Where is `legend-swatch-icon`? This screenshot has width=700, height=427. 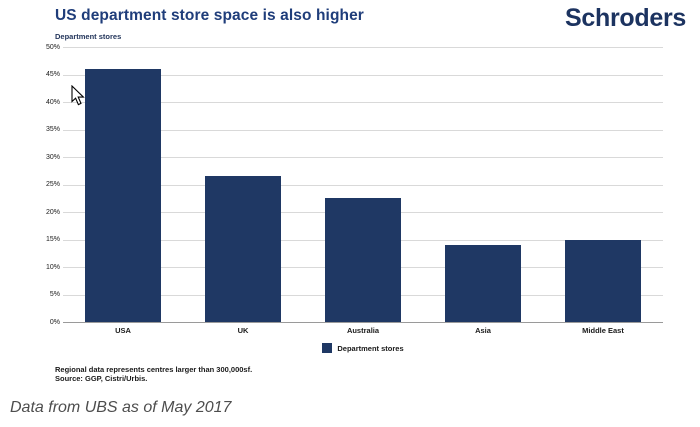 legend-swatch-icon is located at coordinates (327, 348).